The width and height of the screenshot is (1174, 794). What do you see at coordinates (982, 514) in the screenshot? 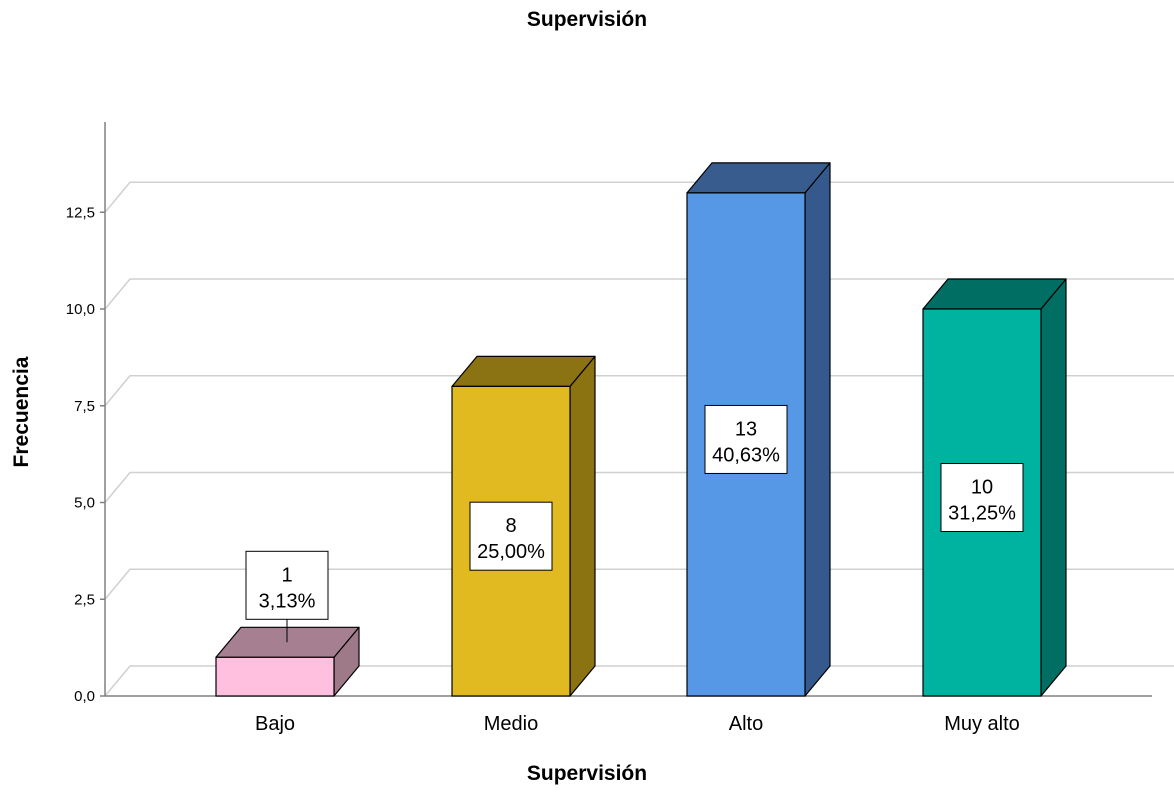
I see `data-label-percent: 31,25%` at bounding box center [982, 514].